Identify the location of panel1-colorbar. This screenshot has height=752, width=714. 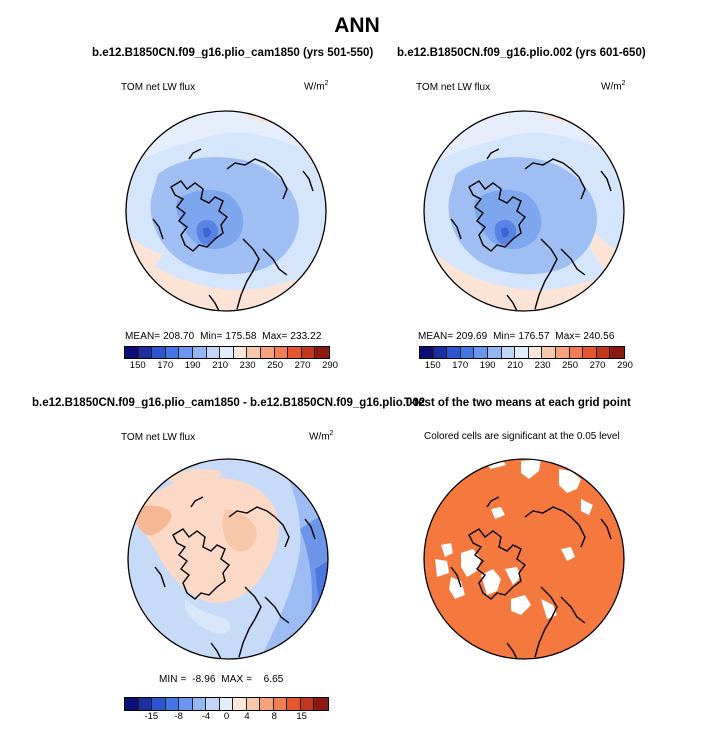
(227, 352).